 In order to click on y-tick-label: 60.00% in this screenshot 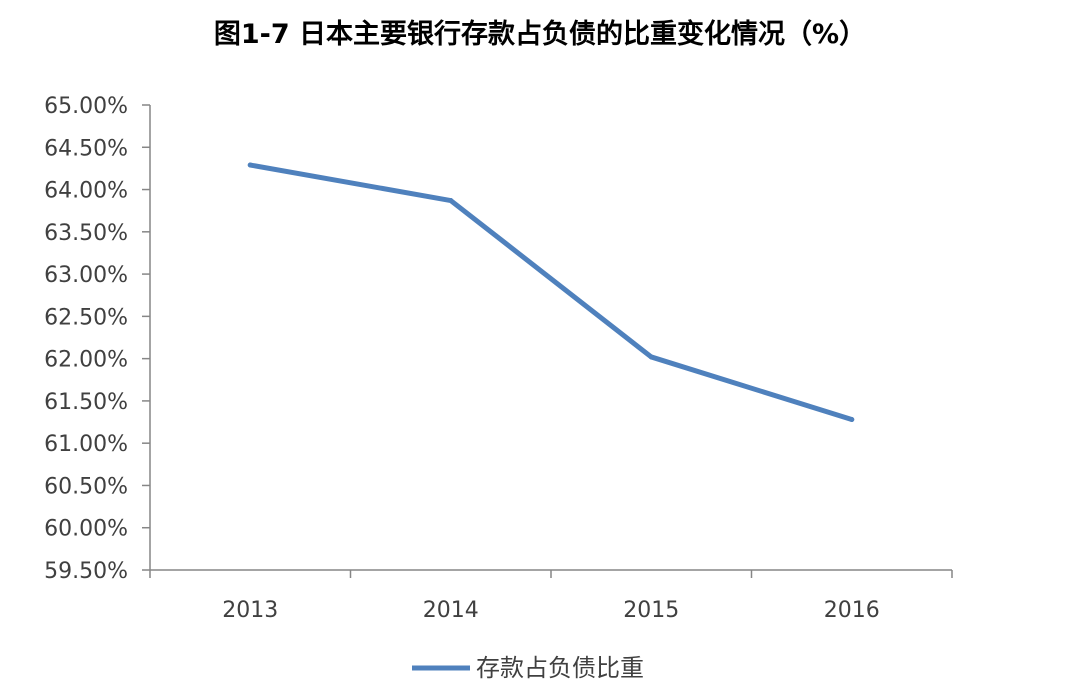, I will do `click(86, 529)`.